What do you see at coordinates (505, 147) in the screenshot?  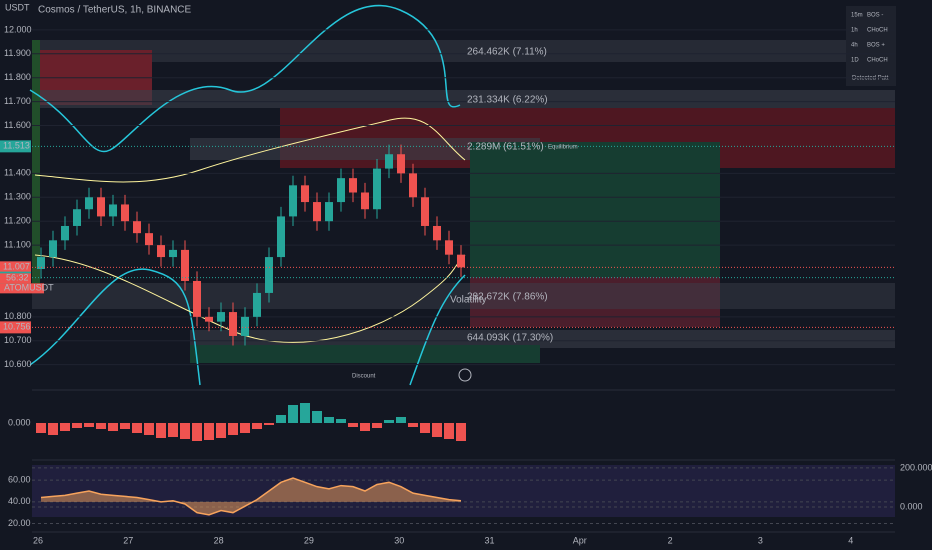 I see `zone-label: 2.289M (61.51%)` at bounding box center [505, 147].